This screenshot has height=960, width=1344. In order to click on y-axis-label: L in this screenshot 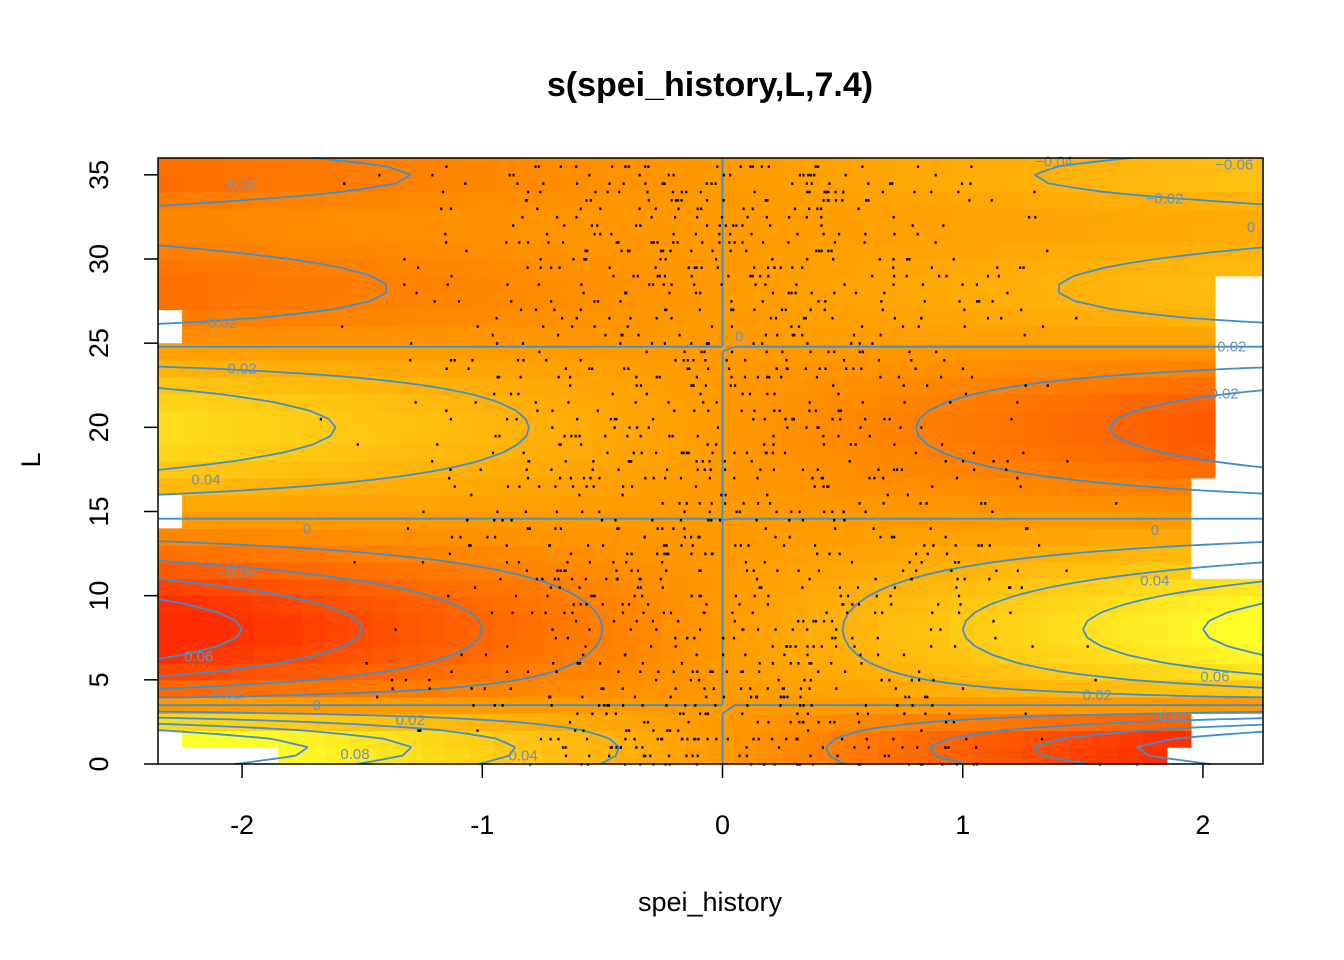, I will do `click(31, 459)`.